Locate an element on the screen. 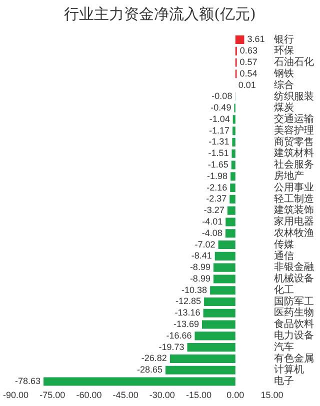 Image resolution: width=320 pixels, height=406 pixels. y-tick-label: 电力设备 is located at coordinates (294, 336).